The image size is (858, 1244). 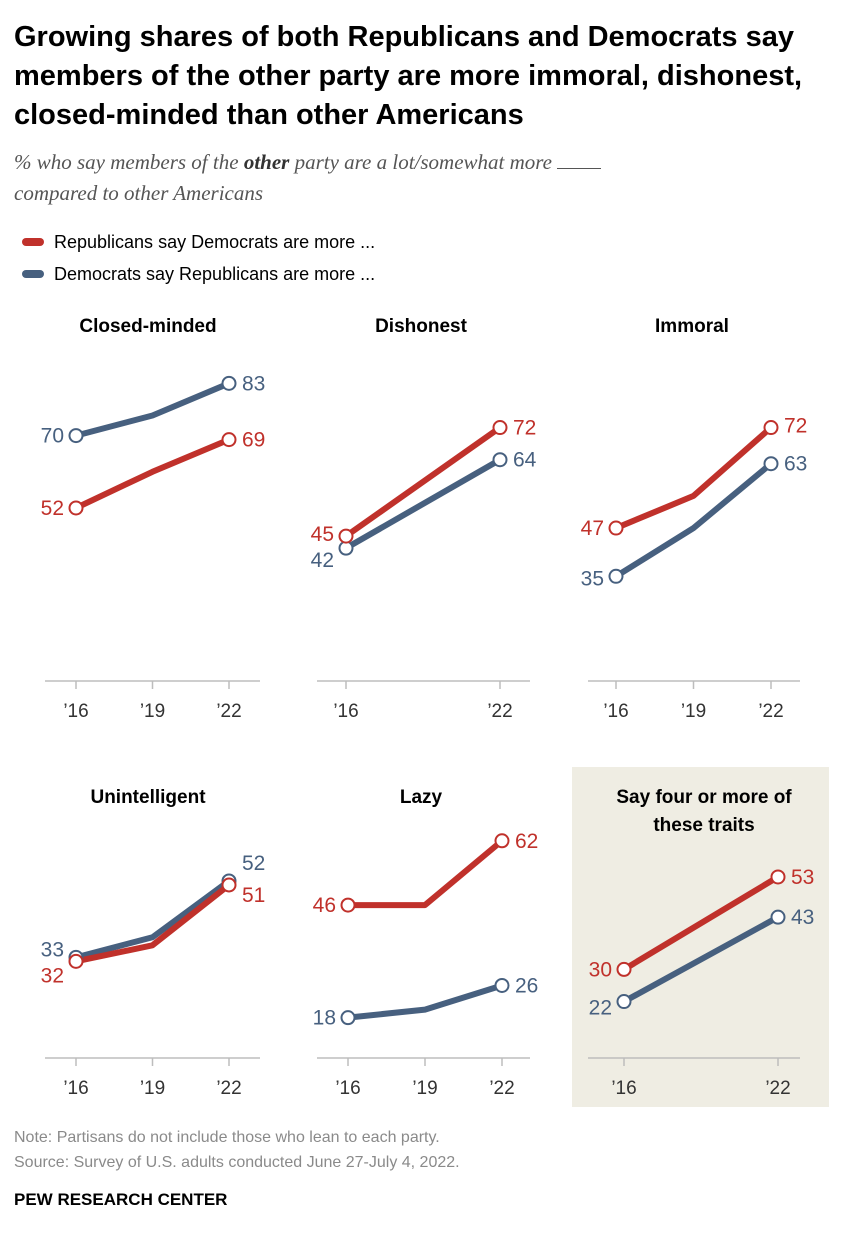 I want to click on panel-title: these traits, so click(x=703, y=825).